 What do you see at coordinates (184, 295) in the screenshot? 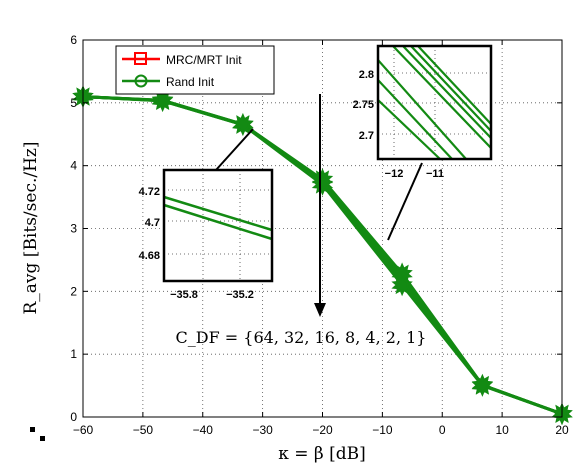
I see `inset-1-xtick: −35.8` at bounding box center [184, 295].